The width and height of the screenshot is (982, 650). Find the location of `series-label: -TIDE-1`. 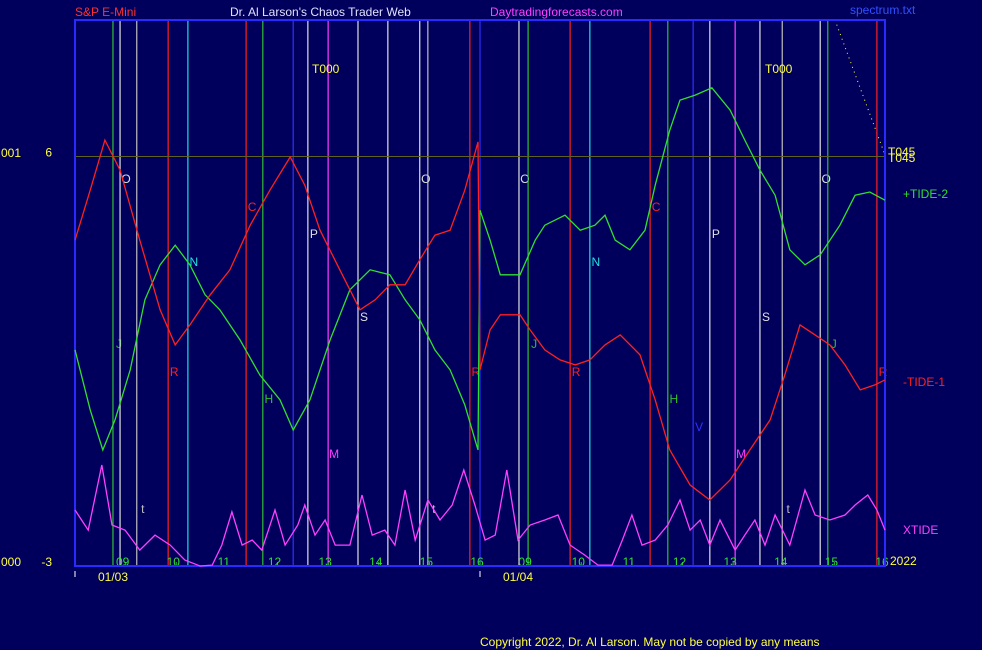

series-label: -TIDE-1 is located at coordinates (924, 382).